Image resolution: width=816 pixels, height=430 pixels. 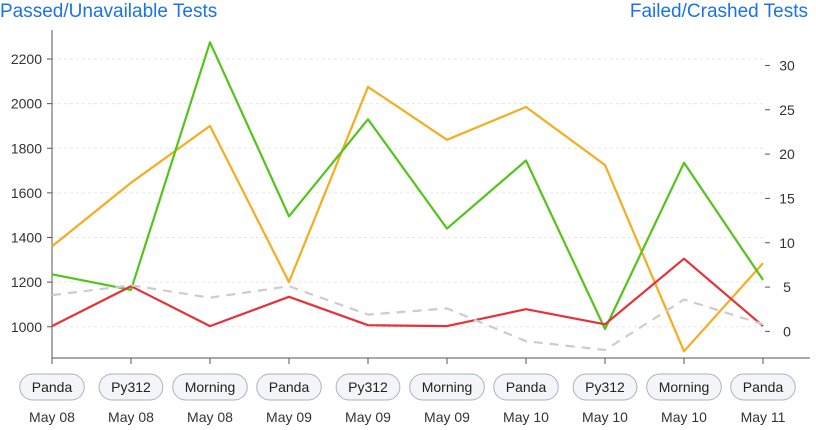 I want to click on right-tick-label: 20, so click(x=787, y=154).